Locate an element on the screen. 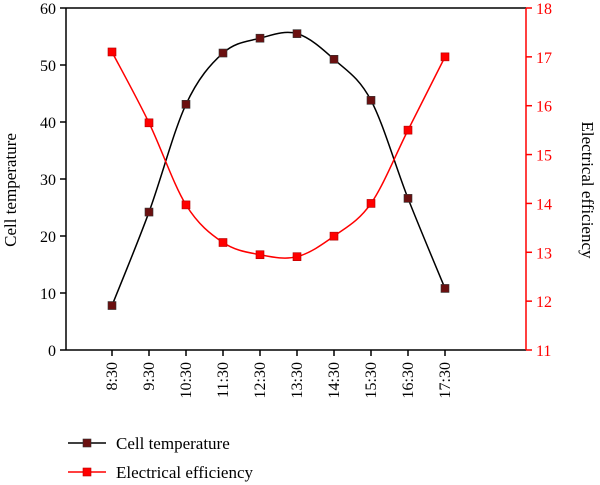 The height and width of the screenshot is (485, 600). left-tick-label: 30 is located at coordinates (48, 180).